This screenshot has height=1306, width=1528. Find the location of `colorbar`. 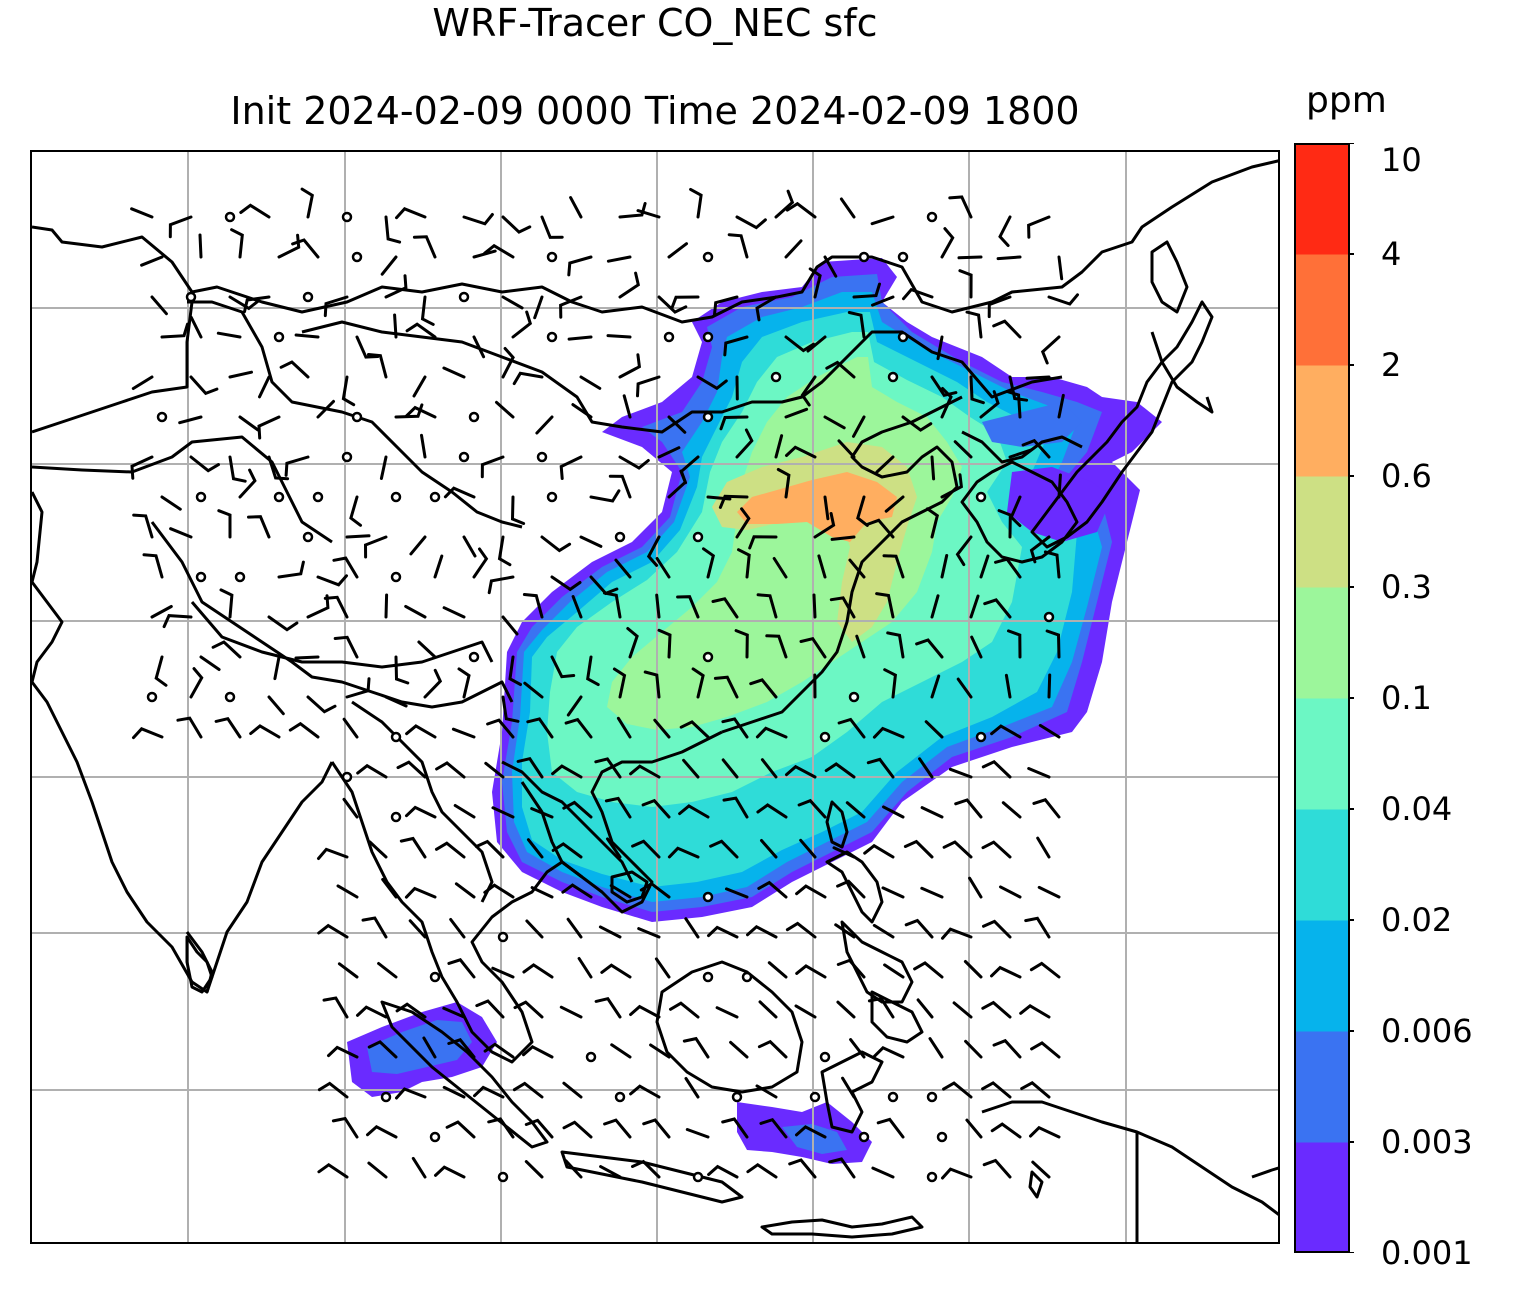

colorbar is located at coordinates (1324, 698).